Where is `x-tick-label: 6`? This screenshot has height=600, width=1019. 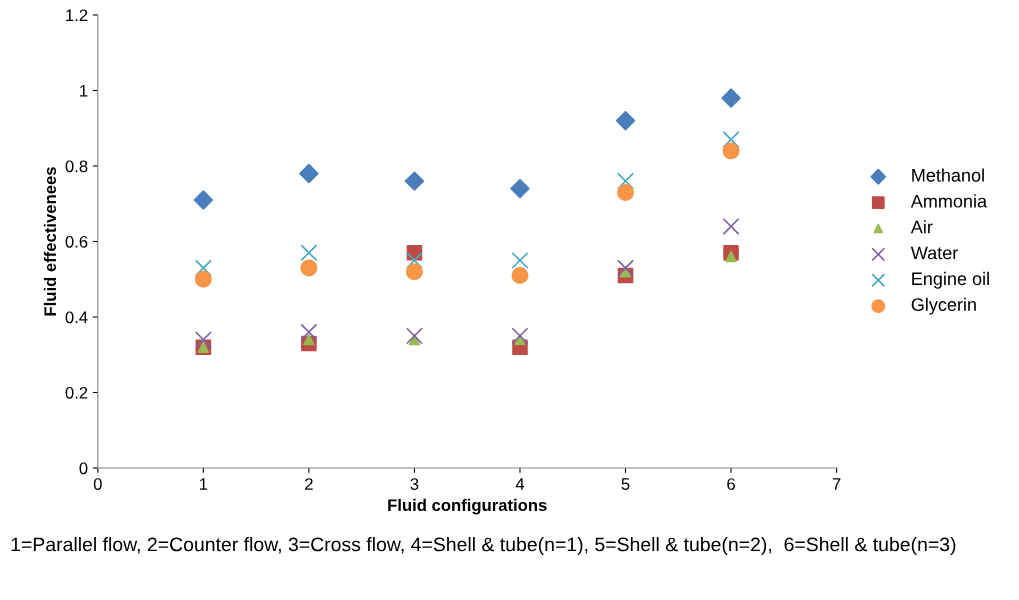 x-tick-label: 6 is located at coordinates (731, 484).